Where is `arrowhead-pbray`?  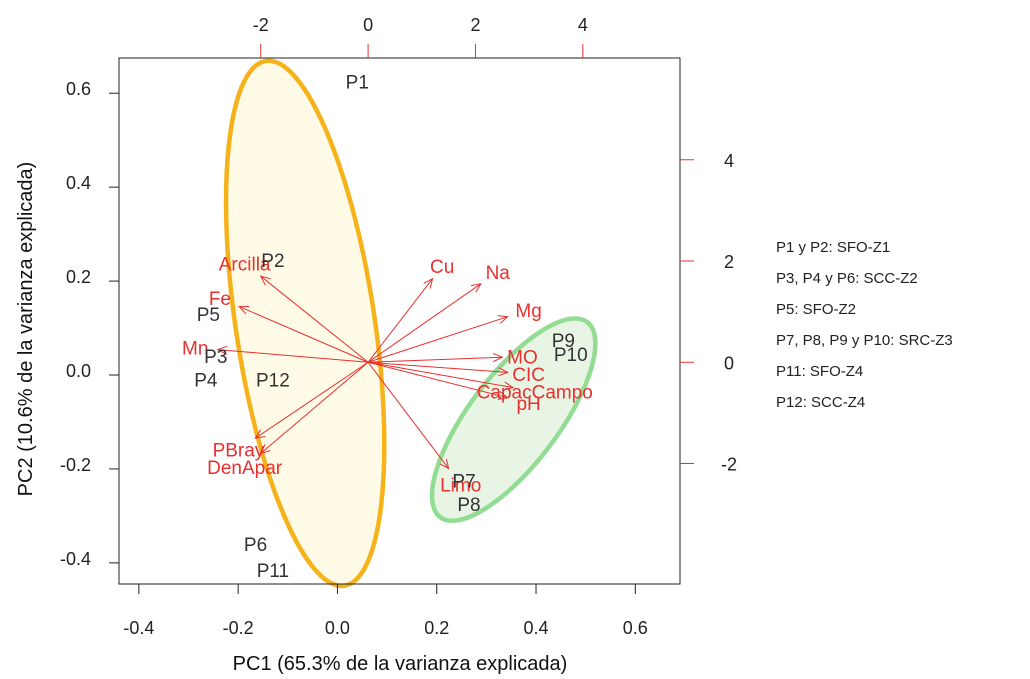
arrowhead-pbray is located at coordinates (260, 434).